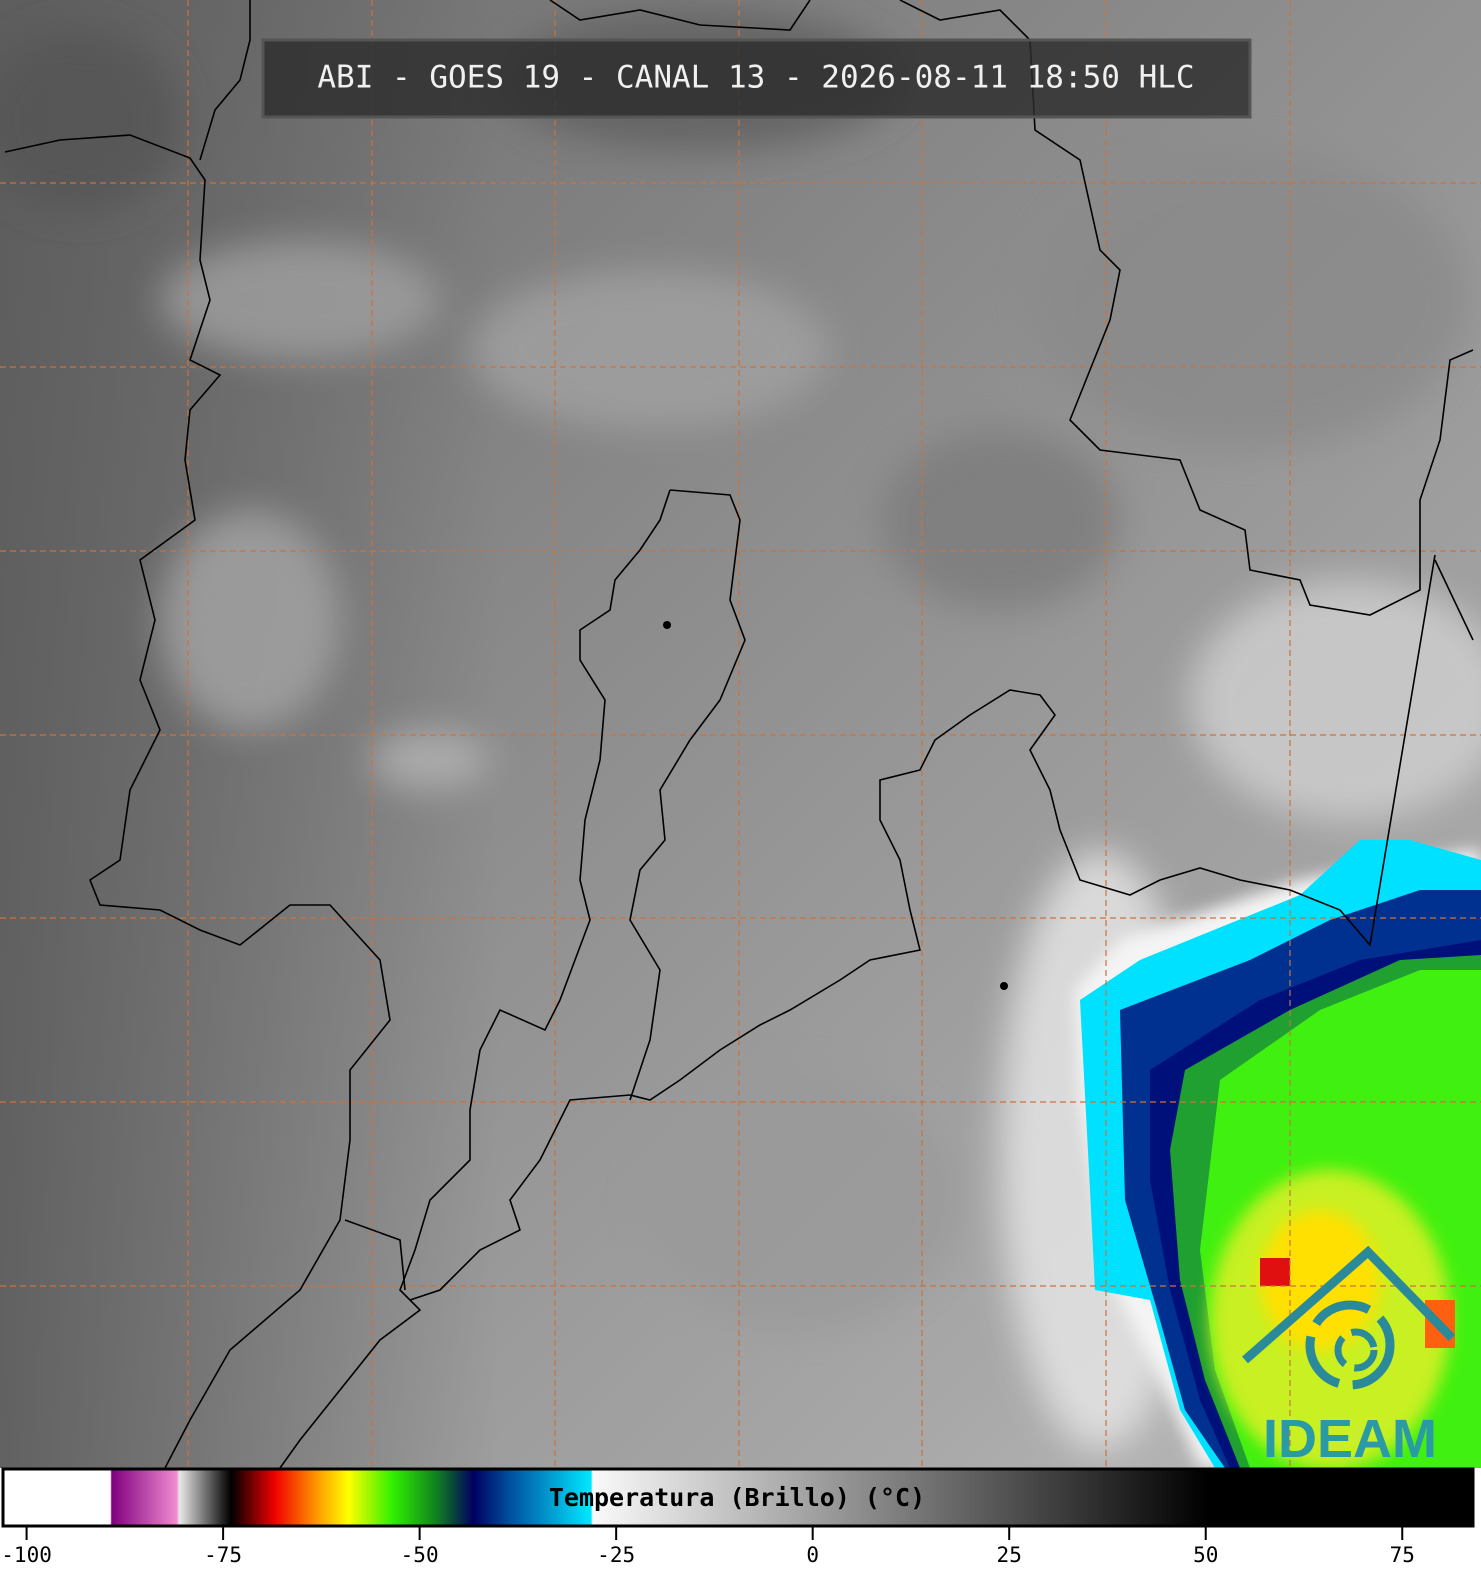 Image resolution: width=1481 pixels, height=1577 pixels. I want to click on colorbar-label: Temperatura (Brillo) (°C), so click(737, 1497).